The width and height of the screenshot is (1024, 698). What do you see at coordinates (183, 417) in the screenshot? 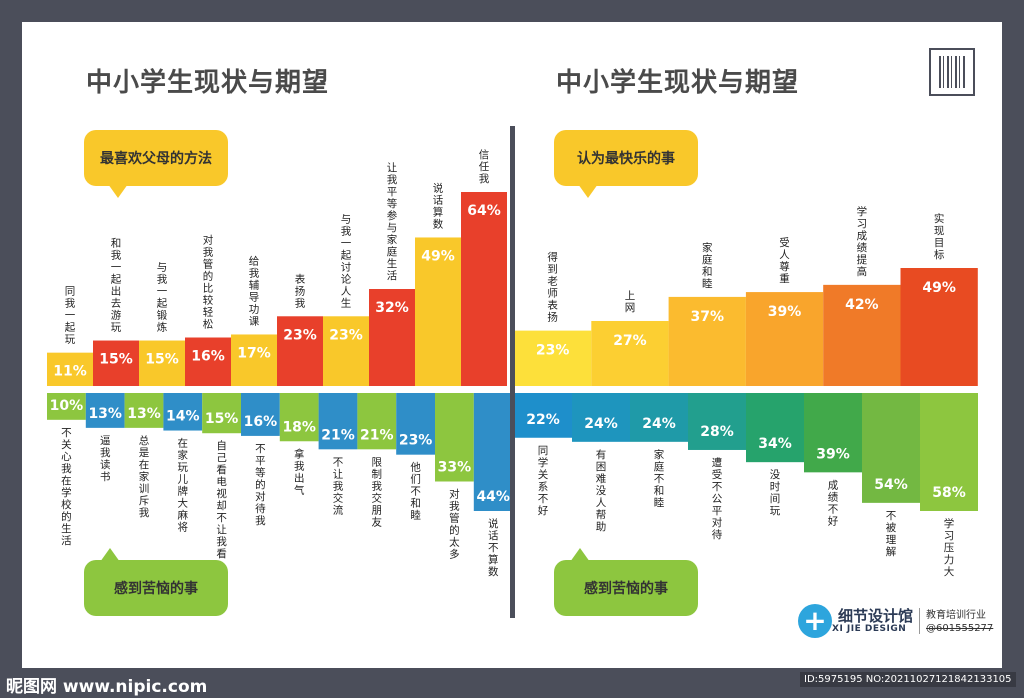
I see `bar-value-label: 14%` at bounding box center [183, 417].